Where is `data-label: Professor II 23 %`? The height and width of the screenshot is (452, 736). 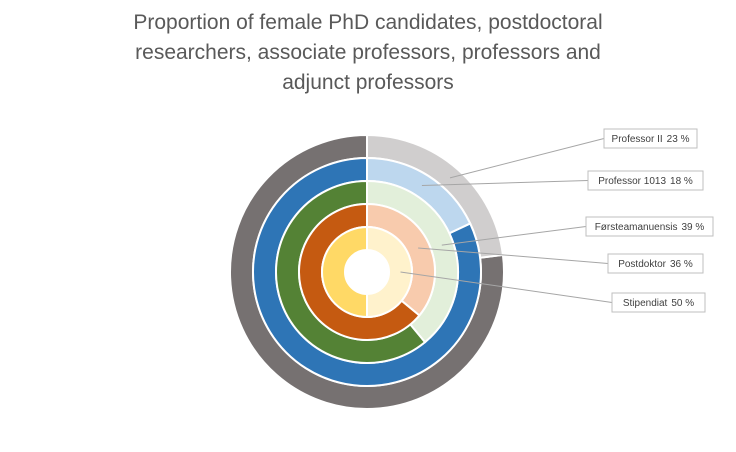 data-label: Professor II 23 % is located at coordinates (651, 139).